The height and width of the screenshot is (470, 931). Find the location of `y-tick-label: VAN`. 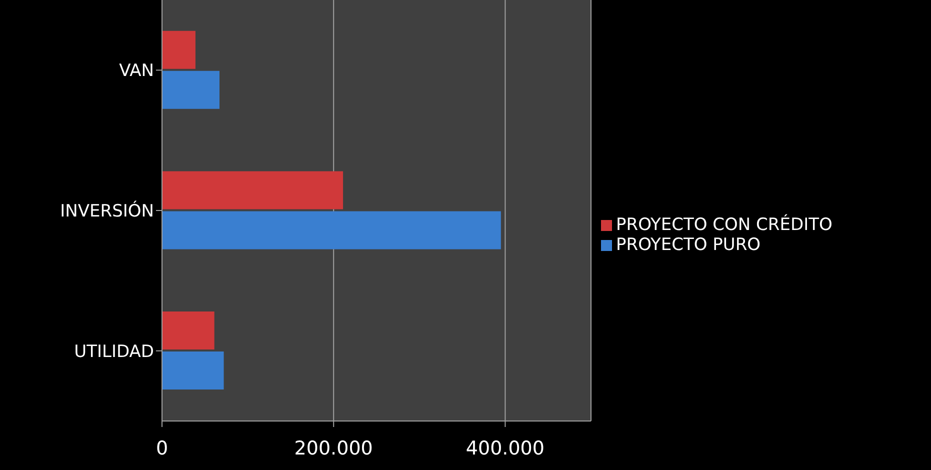

y-tick-label: VAN is located at coordinates (136, 71).